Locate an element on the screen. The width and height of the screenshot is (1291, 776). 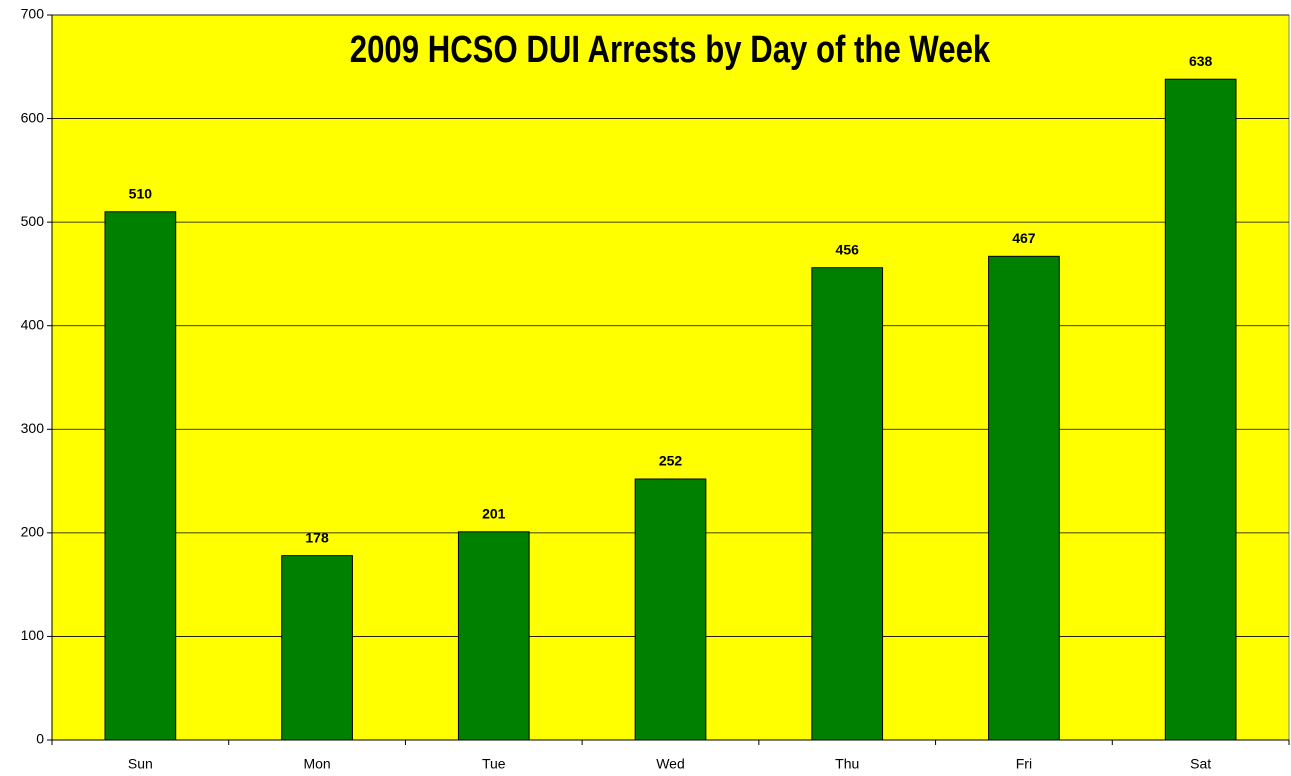
y-tick-label: 0 is located at coordinates (40, 739).